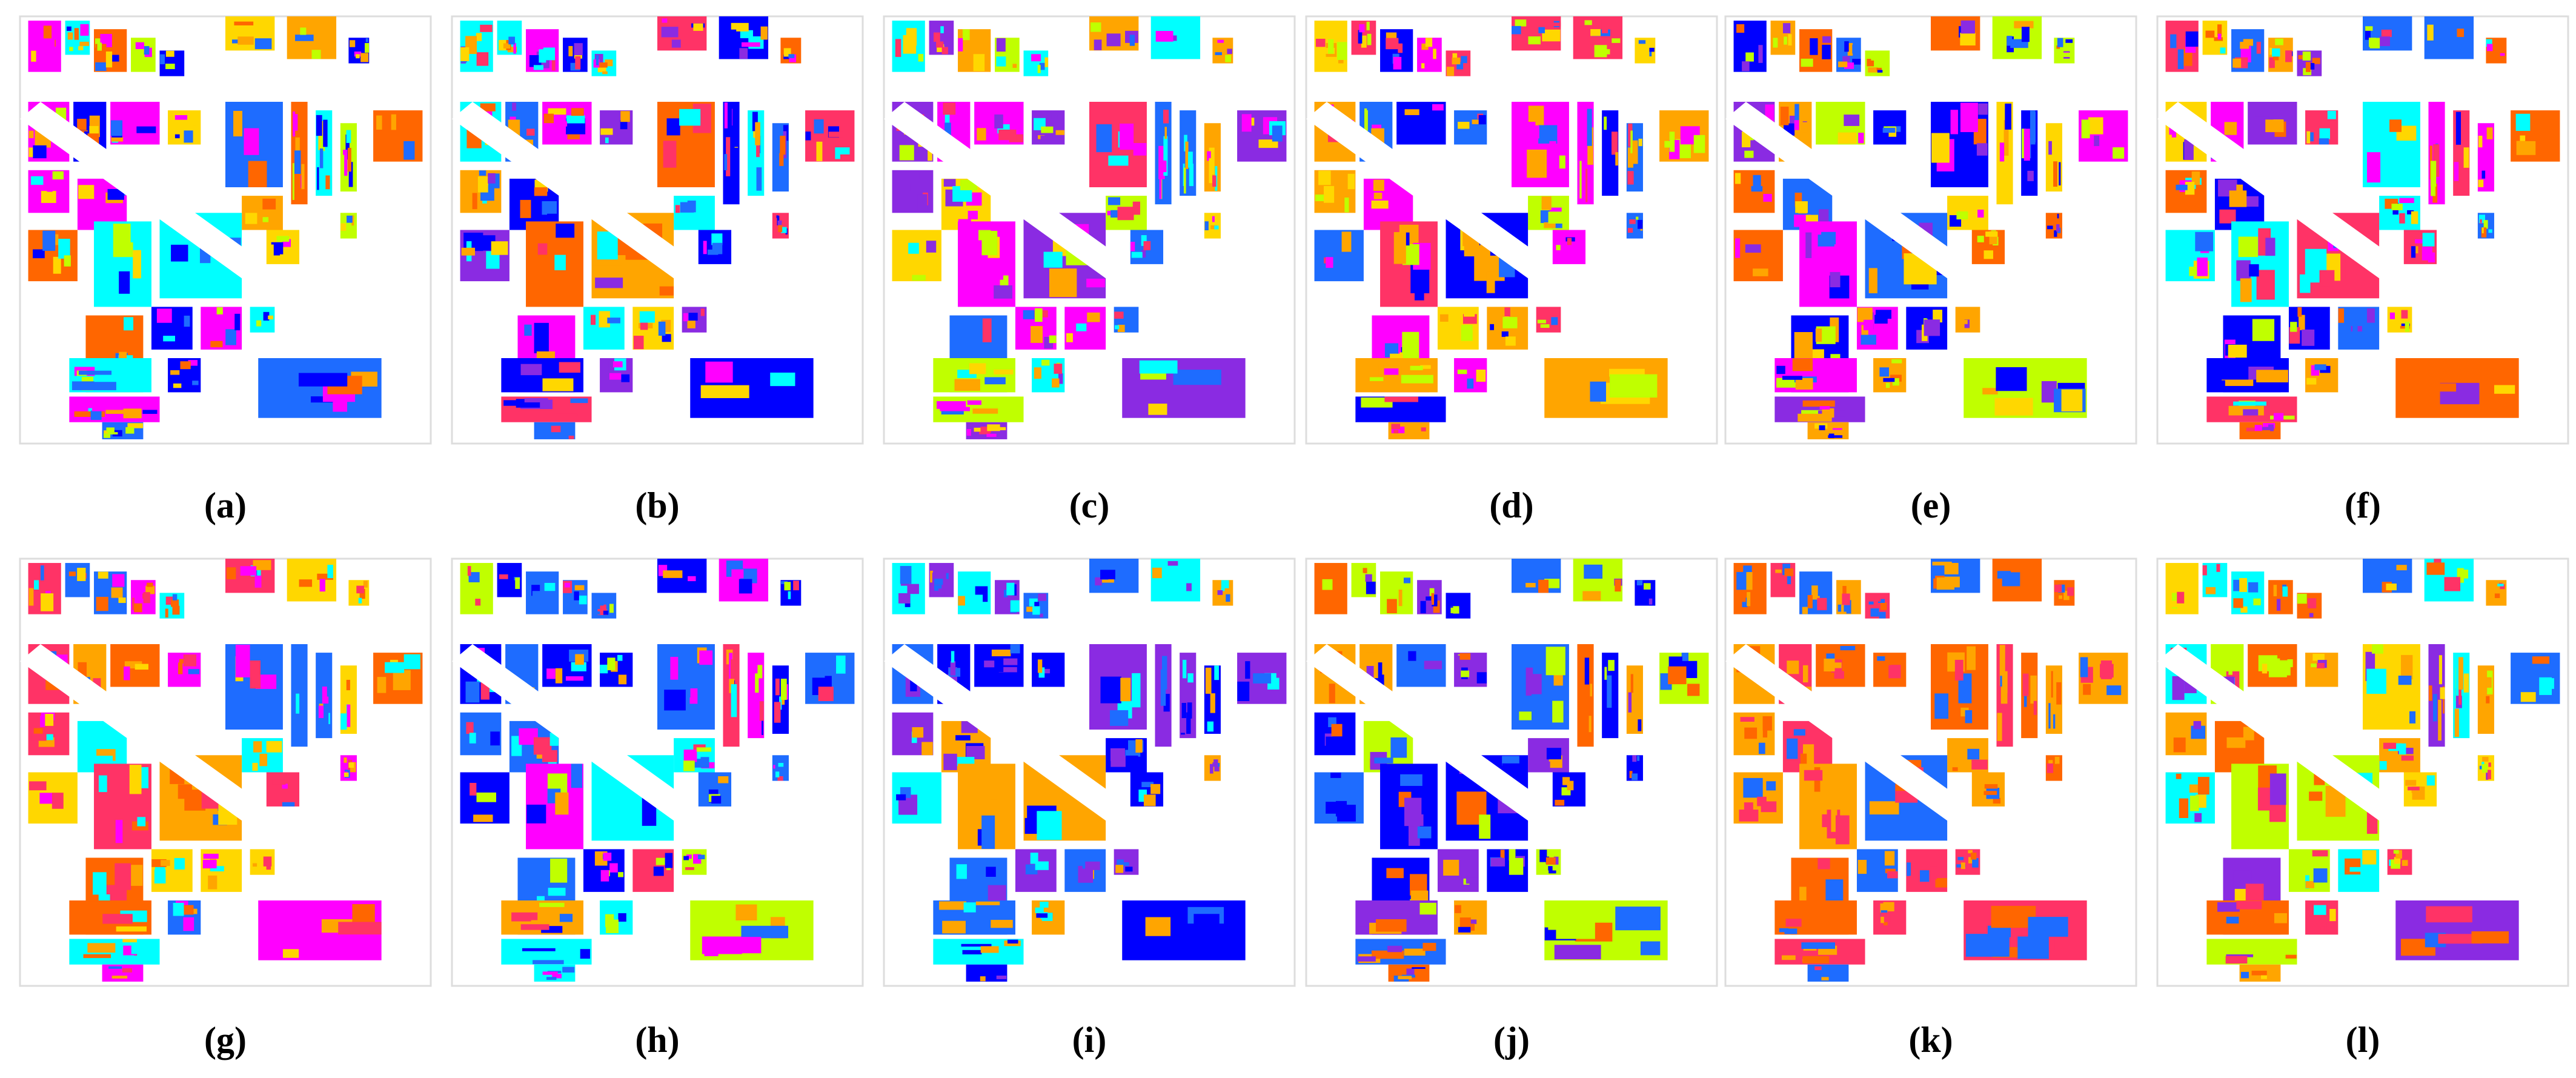  What do you see at coordinates (1089, 1040) in the screenshot?
I see `panel-label: (i)` at bounding box center [1089, 1040].